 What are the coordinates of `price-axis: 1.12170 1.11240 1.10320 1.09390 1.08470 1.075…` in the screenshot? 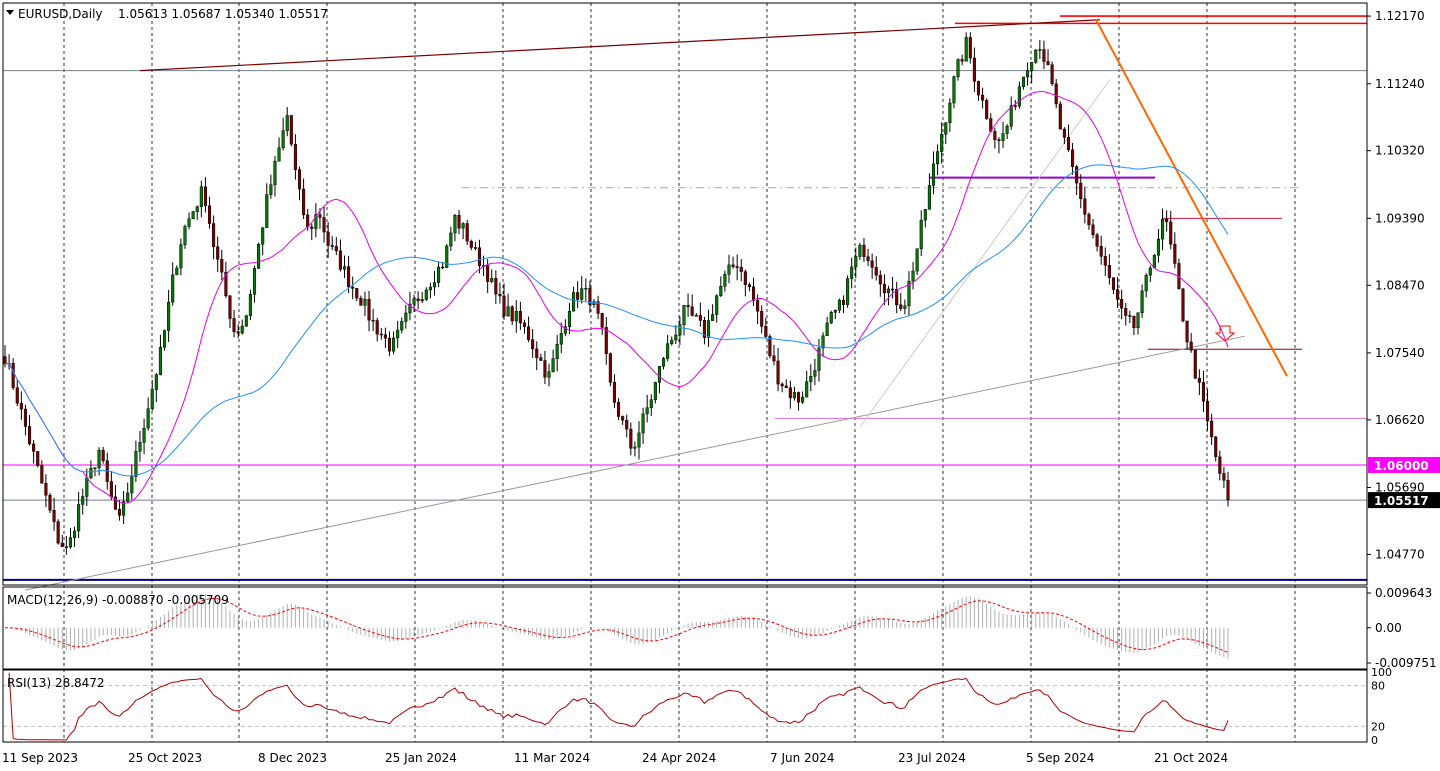 It's located at (1403, 378).